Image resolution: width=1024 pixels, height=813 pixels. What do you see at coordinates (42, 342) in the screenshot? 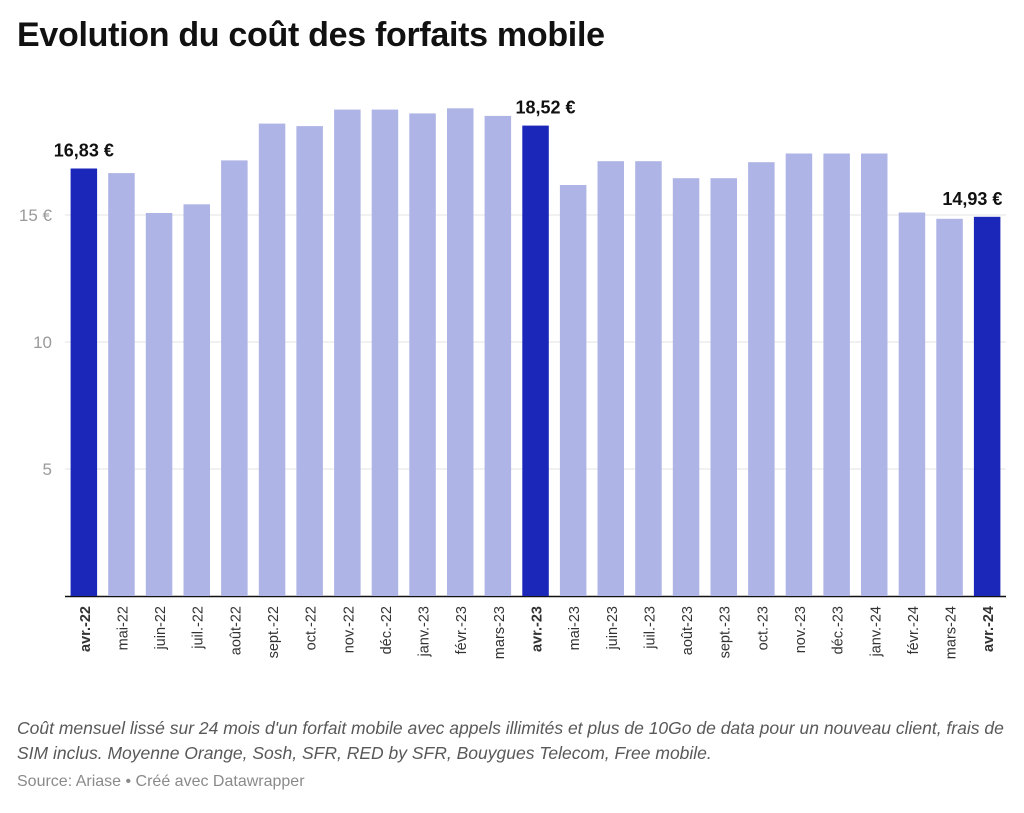
I see `y-tick-label: 10` at bounding box center [42, 342].